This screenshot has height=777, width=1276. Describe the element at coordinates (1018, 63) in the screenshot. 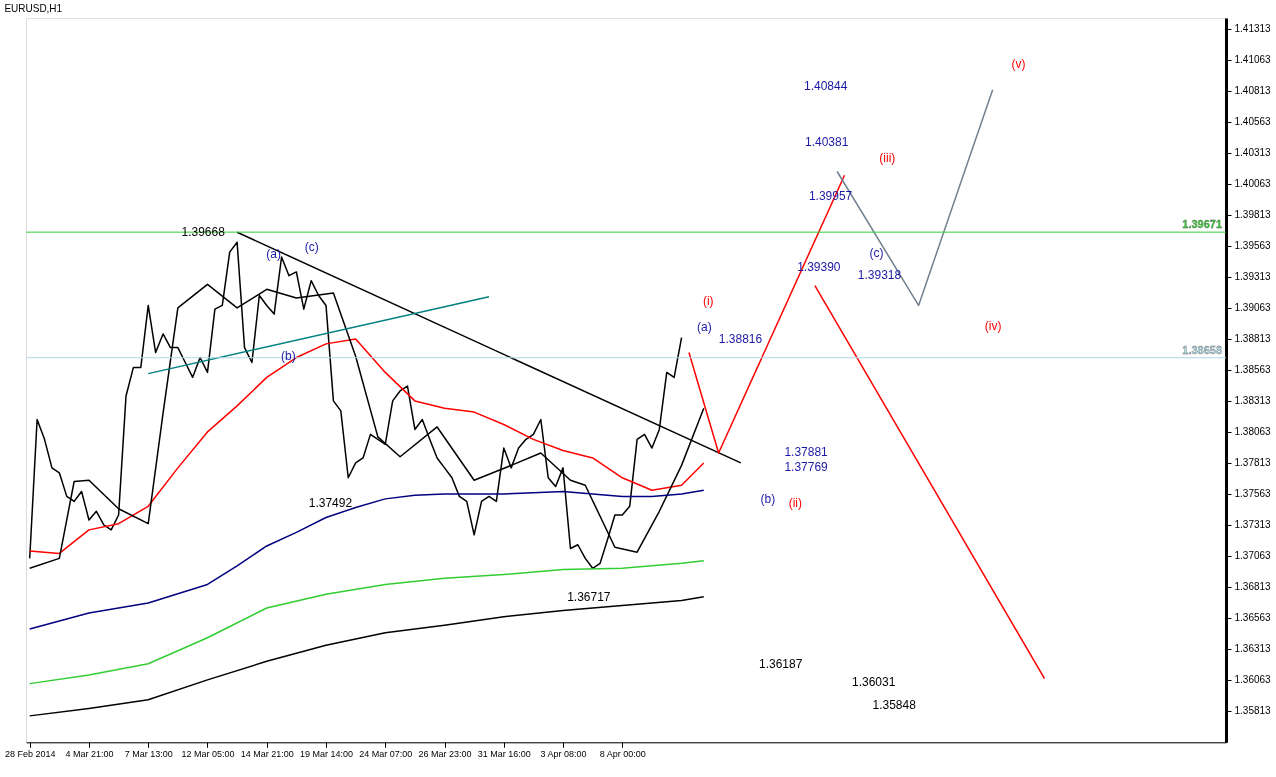

I see `annotation: (v)` at that location.